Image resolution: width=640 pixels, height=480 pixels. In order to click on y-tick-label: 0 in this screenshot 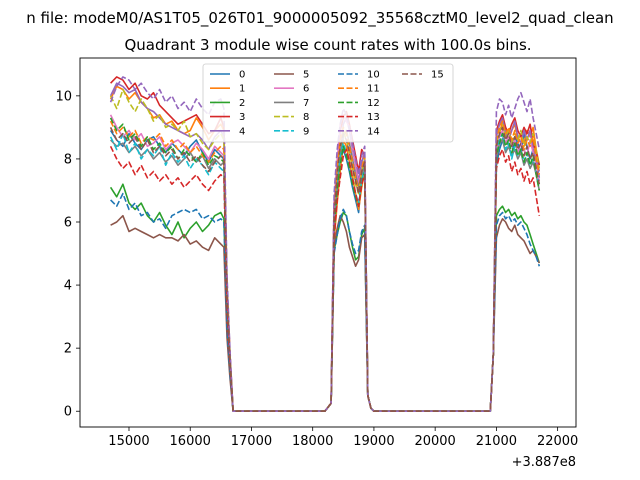, I will do `click(68, 412)`.